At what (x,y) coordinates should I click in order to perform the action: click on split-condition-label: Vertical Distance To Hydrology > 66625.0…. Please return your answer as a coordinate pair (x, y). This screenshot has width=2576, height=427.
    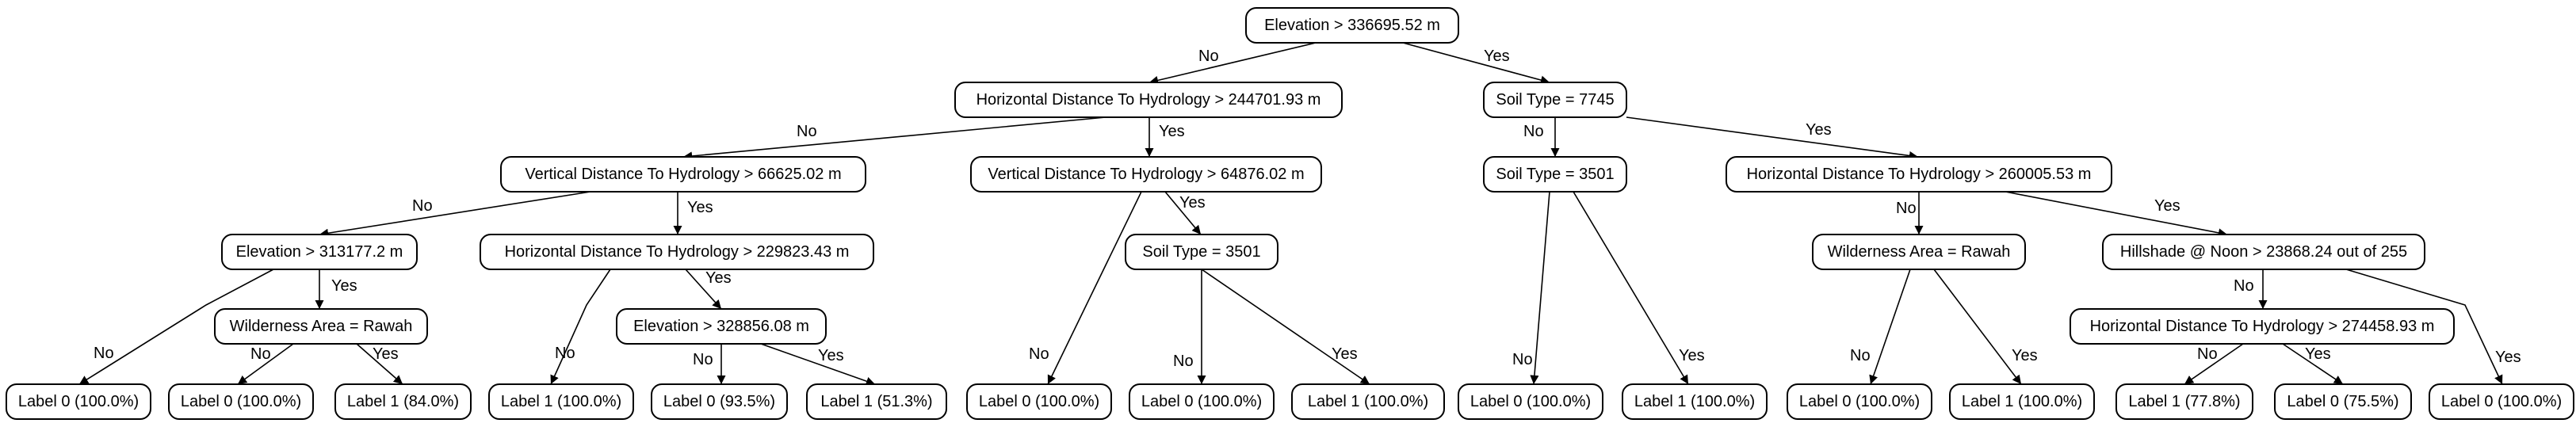
    Looking at the image, I should click on (683, 175).